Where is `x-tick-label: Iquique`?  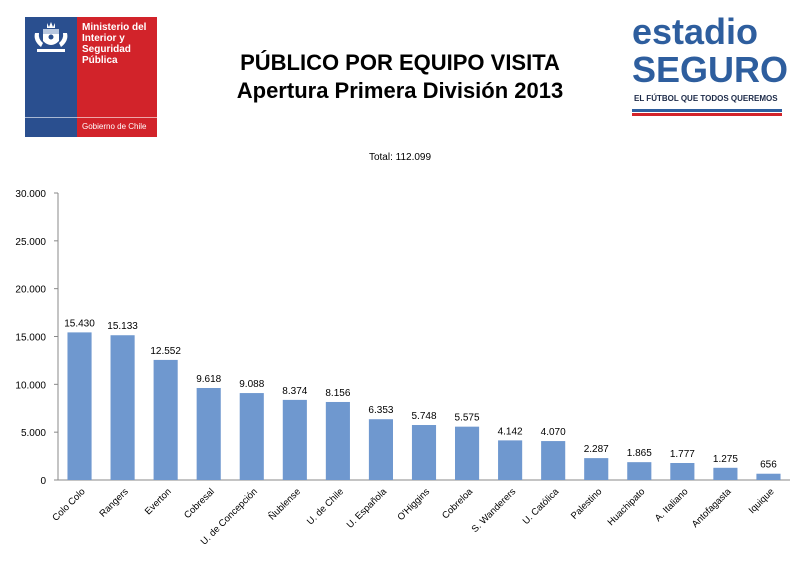 x-tick-label: Iquique is located at coordinates (762, 501).